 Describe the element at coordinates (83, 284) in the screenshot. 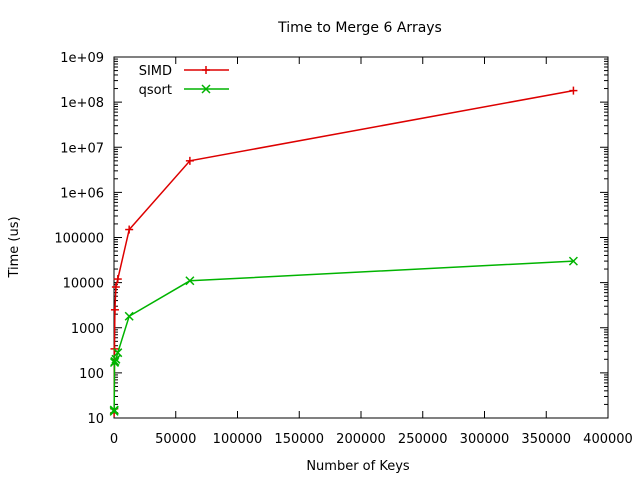

I see `y-tick-label-3: 10000` at that location.